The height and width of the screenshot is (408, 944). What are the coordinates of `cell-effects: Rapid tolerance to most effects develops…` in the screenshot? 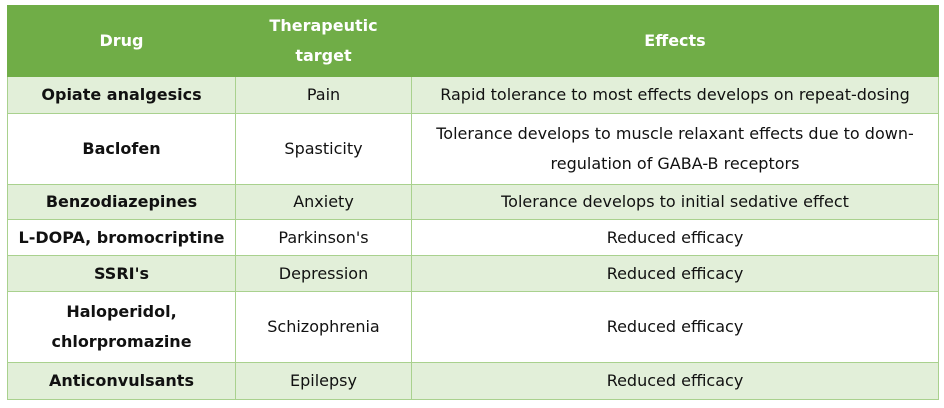 It's located at (675, 95).